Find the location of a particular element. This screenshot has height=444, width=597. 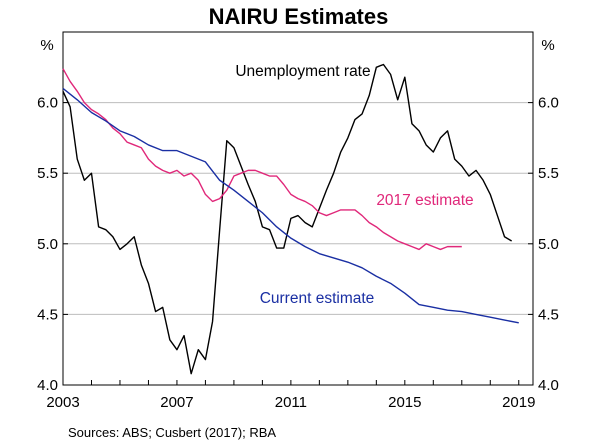

y-tick-label-right: 5.5 is located at coordinates (548, 173).